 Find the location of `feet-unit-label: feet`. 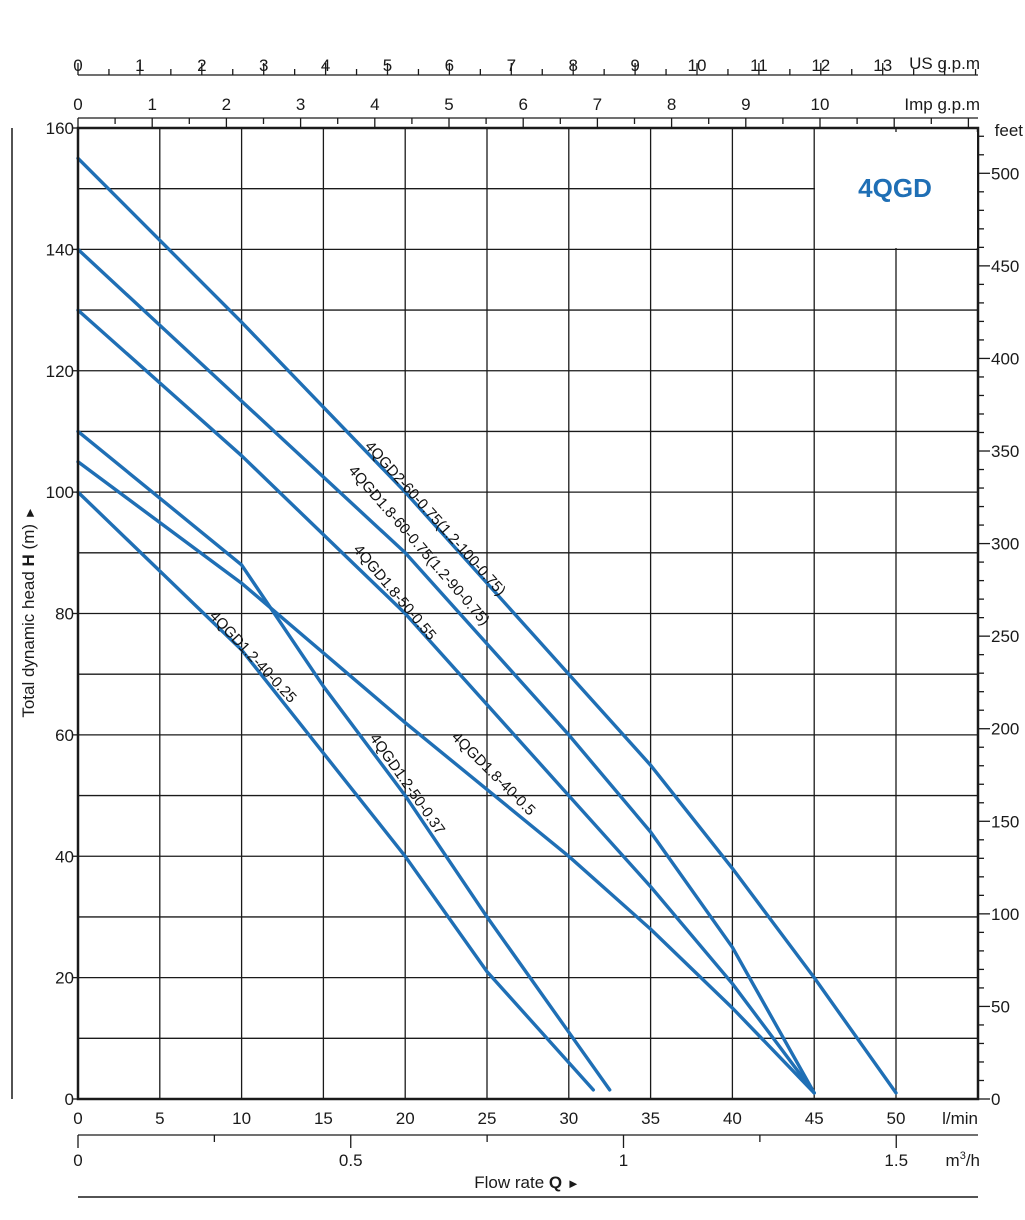

feet-unit-label: feet is located at coordinates (1009, 130).